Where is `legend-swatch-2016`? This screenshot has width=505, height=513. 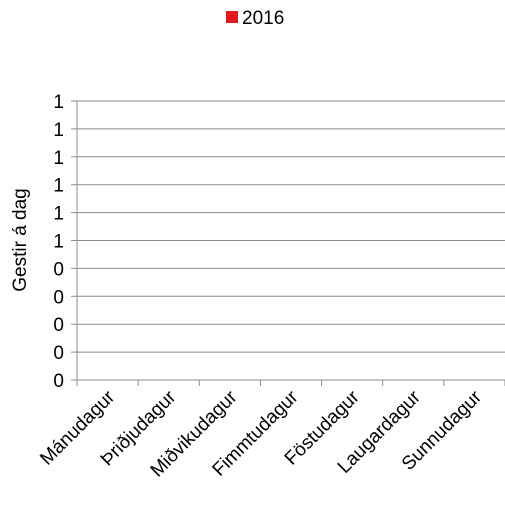
legend-swatch-2016 is located at coordinates (232, 17).